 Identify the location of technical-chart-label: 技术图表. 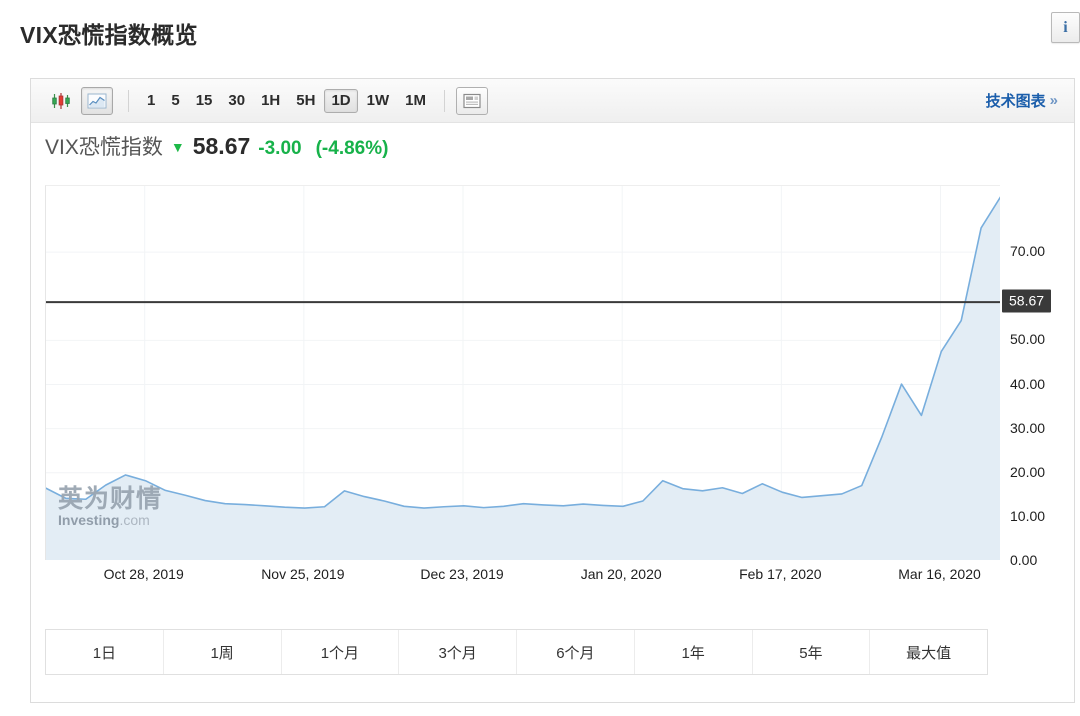
(1015, 101).